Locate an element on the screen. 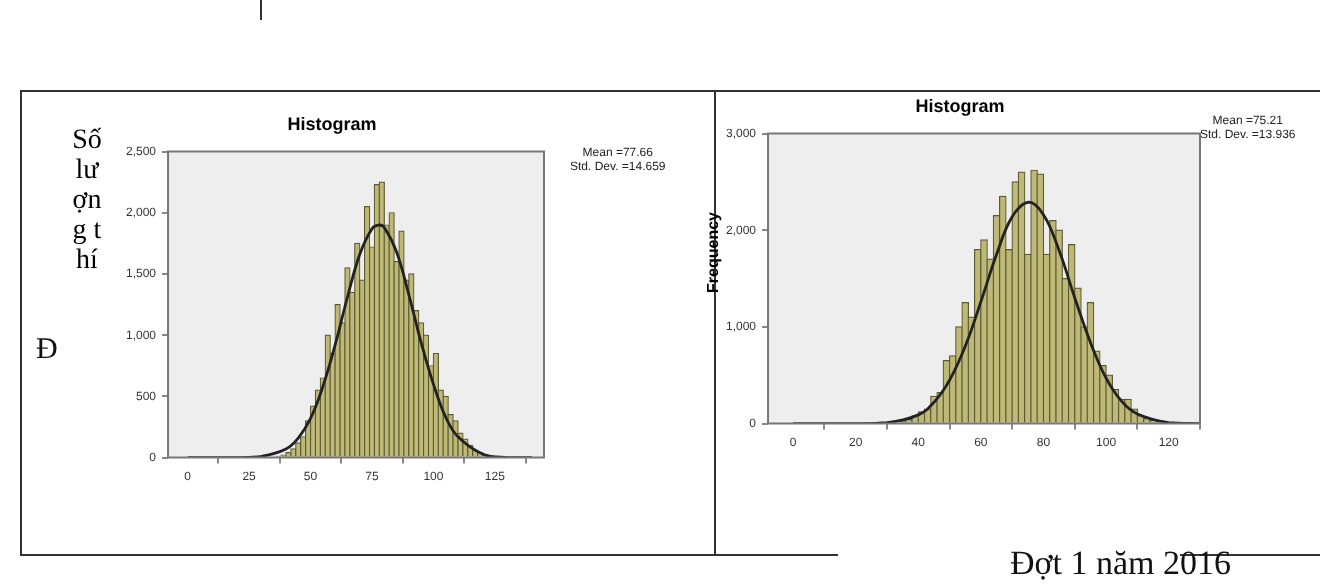 This screenshot has height=584, width=1320. y-axis-title: Frequency is located at coordinates (713, 252).